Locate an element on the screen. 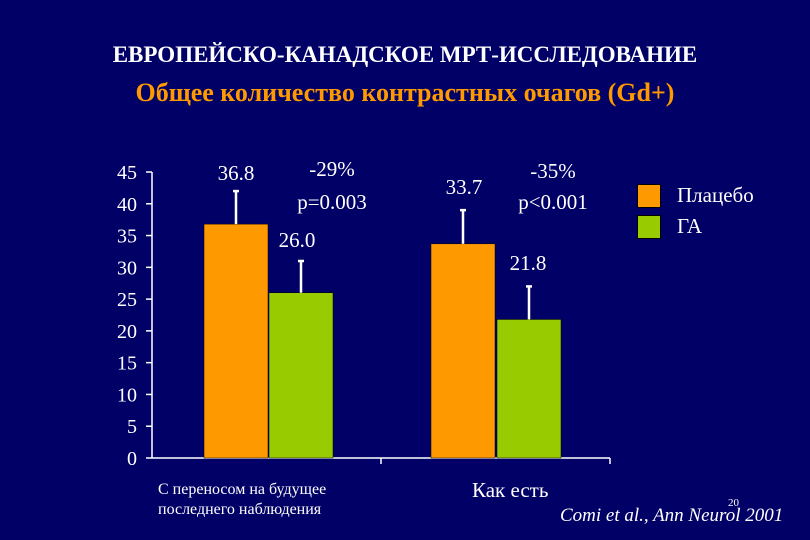 Image resolution: width=810 pixels, height=540 pixels. y-tick-label: 35 is located at coordinates (127, 237).